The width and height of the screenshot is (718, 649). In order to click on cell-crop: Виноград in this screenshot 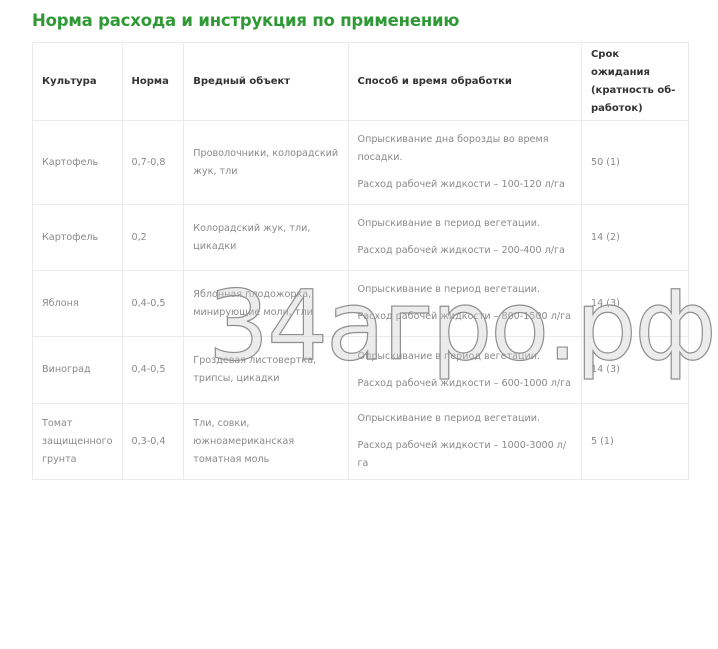, I will do `click(77, 370)`.